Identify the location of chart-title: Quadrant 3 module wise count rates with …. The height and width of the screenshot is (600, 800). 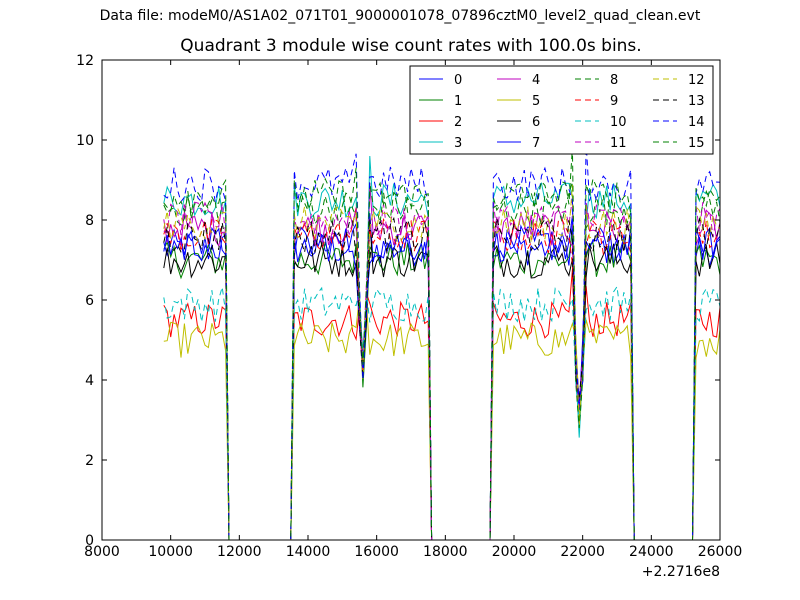
(411, 46).